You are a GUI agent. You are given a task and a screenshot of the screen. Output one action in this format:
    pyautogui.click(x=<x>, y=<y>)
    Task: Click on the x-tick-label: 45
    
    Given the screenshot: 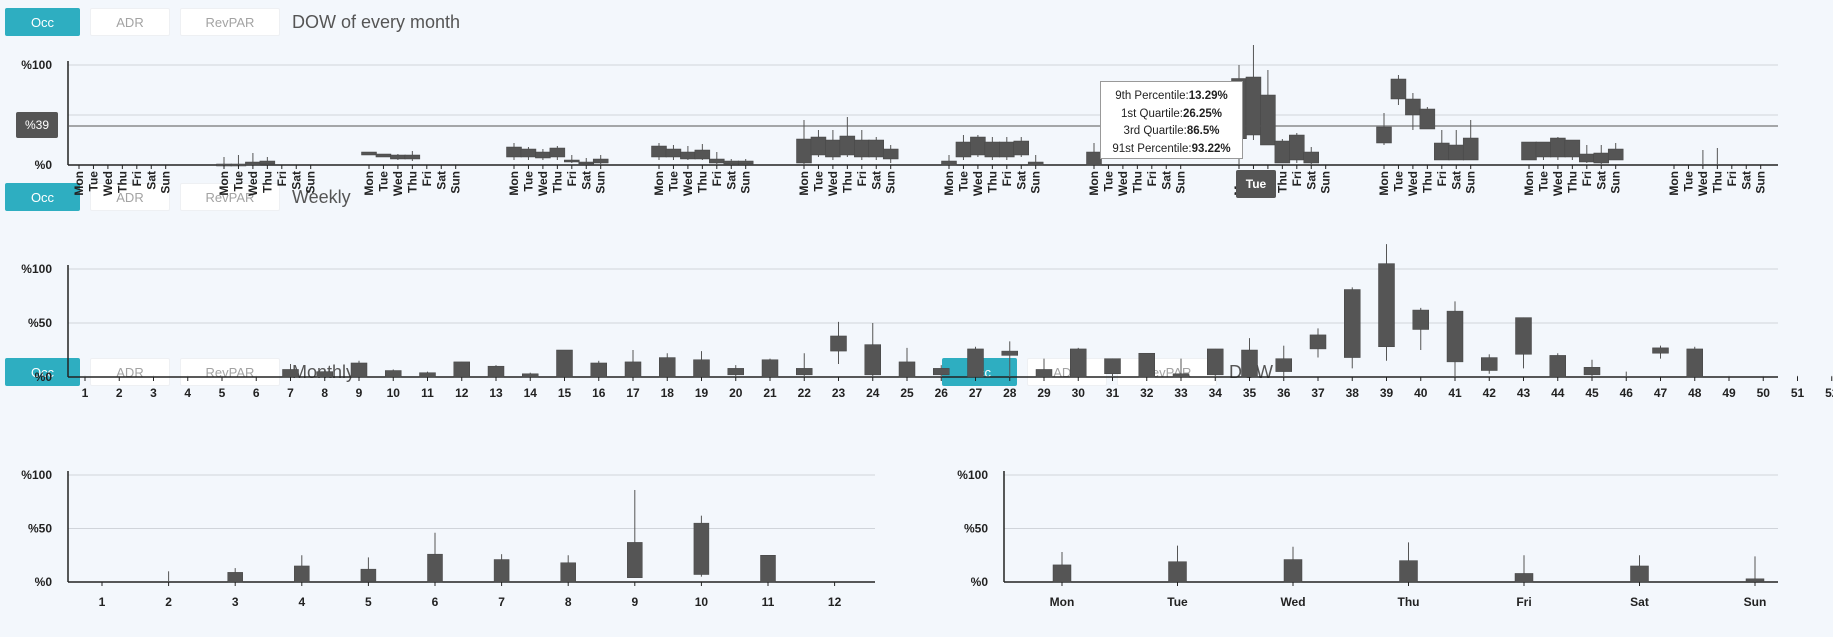 What is the action you would take?
    pyautogui.click(x=1592, y=393)
    